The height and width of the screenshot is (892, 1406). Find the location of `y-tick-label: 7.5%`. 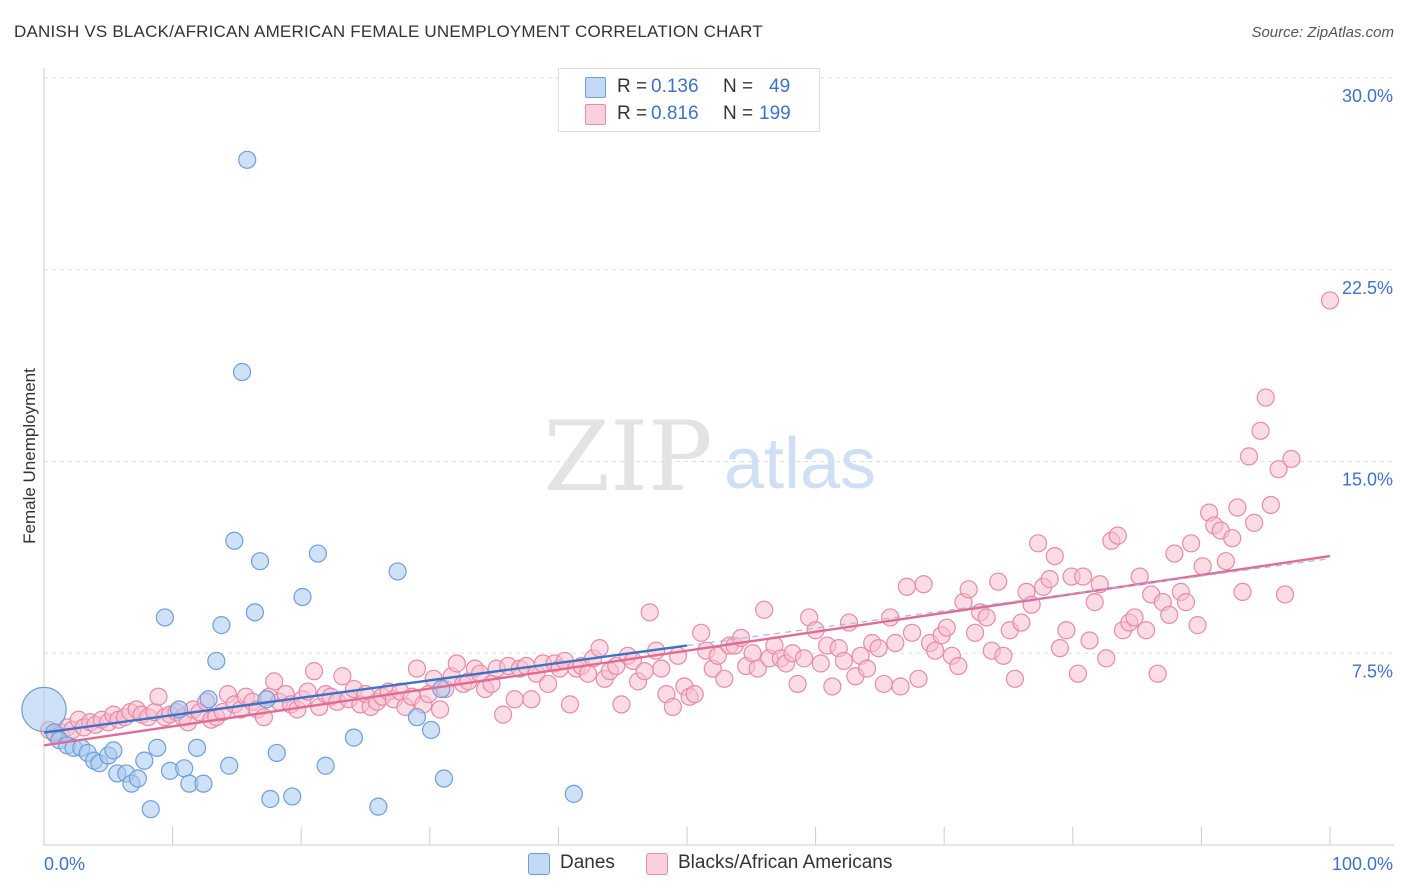

y-tick-label: 7.5% is located at coordinates (1372, 671).